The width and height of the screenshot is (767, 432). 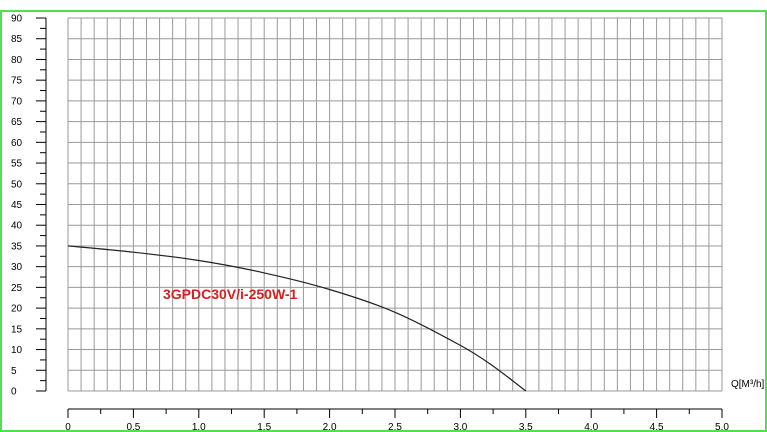 What do you see at coordinates (657, 427) in the screenshot?
I see `x-tick-label: 4.5` at bounding box center [657, 427].